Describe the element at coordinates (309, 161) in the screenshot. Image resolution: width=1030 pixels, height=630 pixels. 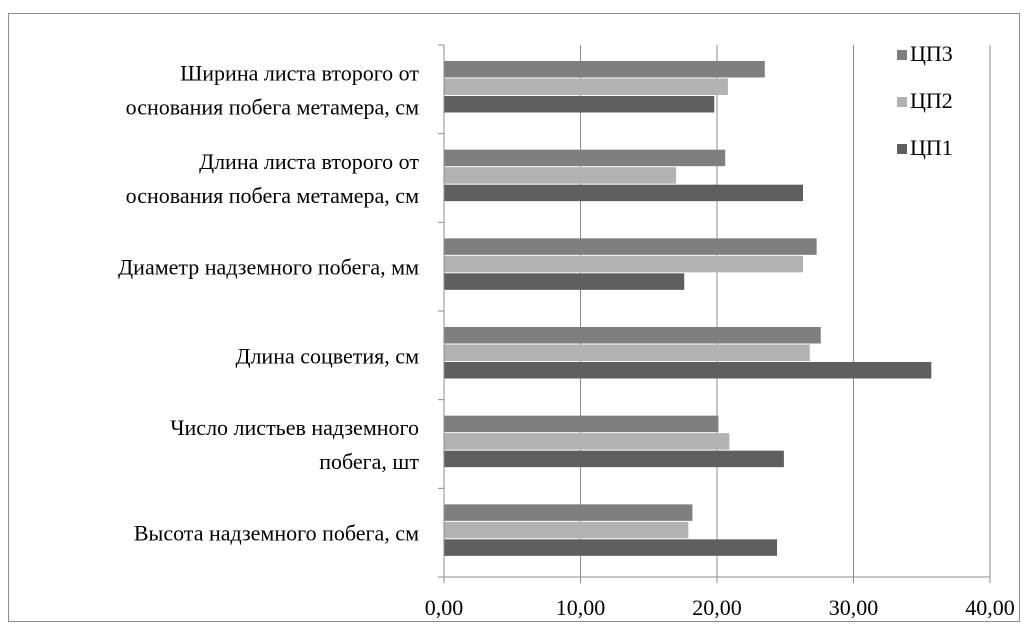
I see `category-label: Длина листа второго от` at that location.